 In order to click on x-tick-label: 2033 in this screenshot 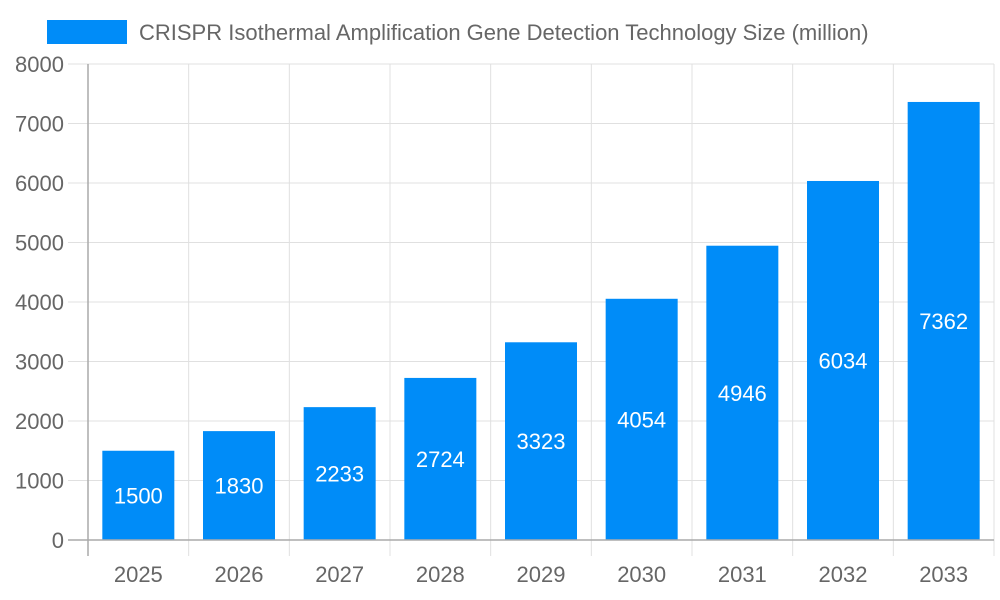, I will do `click(943, 574)`.